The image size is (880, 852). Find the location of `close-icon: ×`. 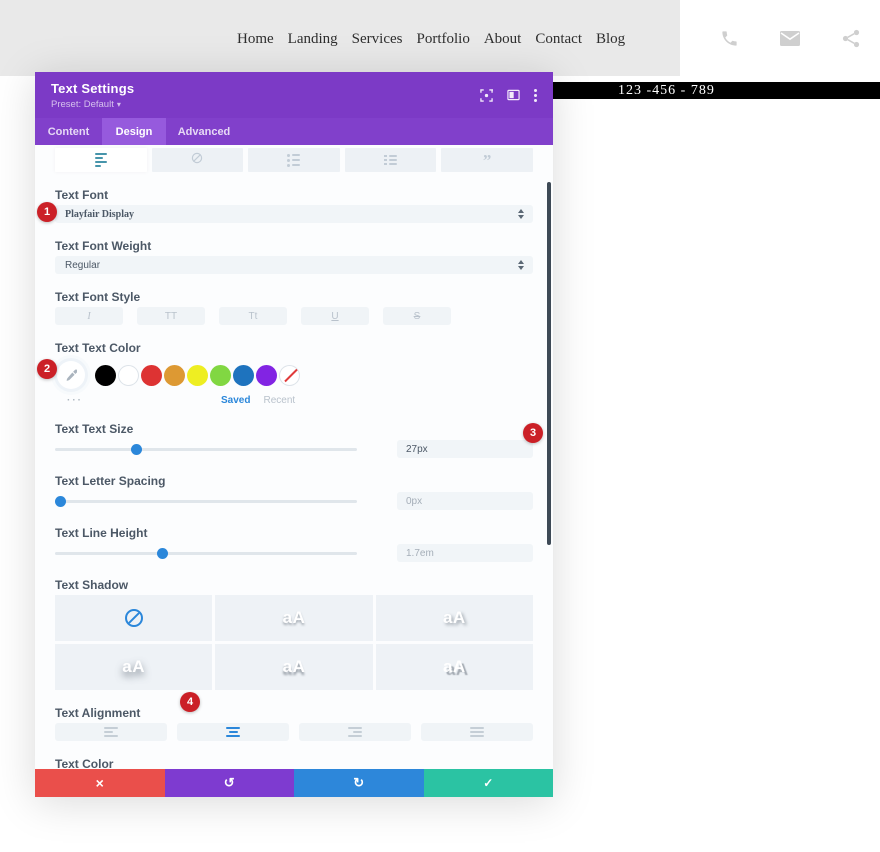

close-icon: × is located at coordinates (99, 783).